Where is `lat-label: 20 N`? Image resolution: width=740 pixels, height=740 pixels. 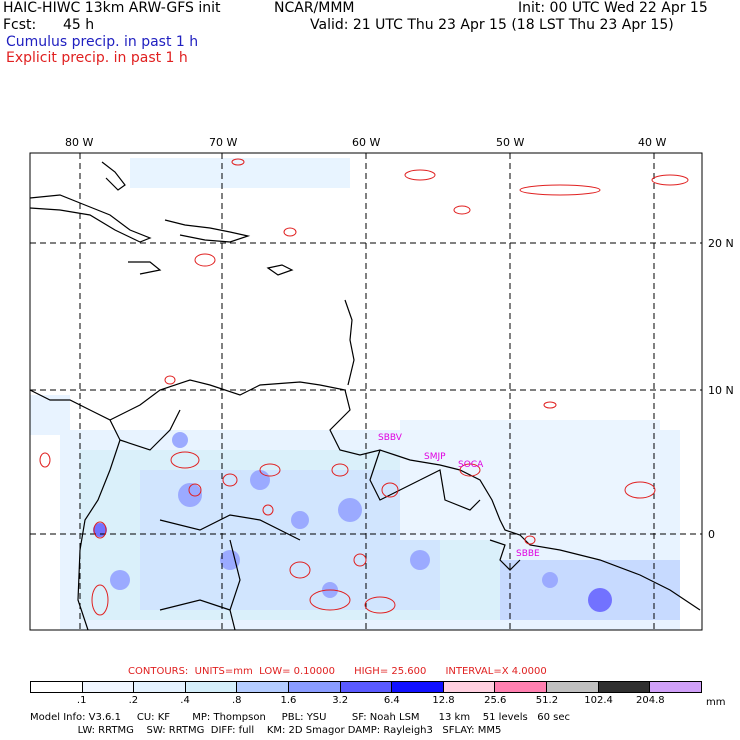 lat-label: 20 N is located at coordinates (721, 243).